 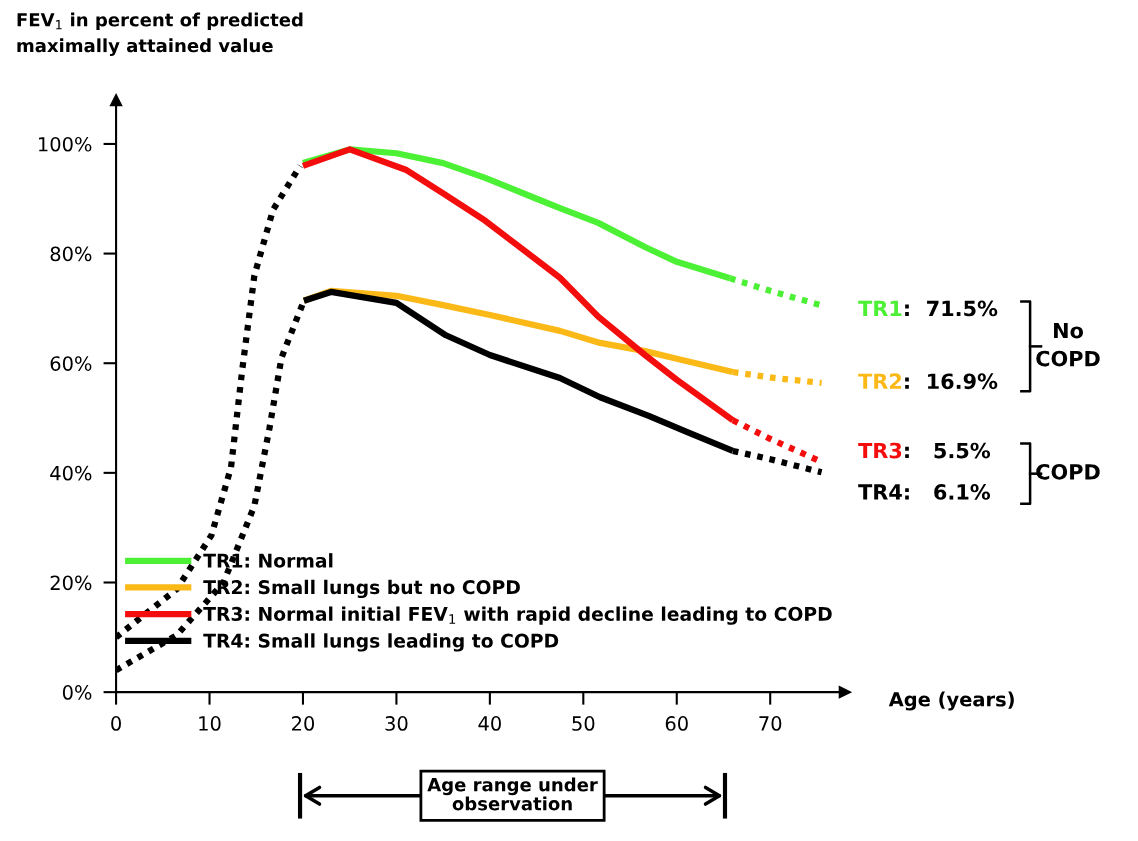 What do you see at coordinates (928, 308) in the screenshot?
I see `text: TR1: 71.5%` at bounding box center [928, 308].